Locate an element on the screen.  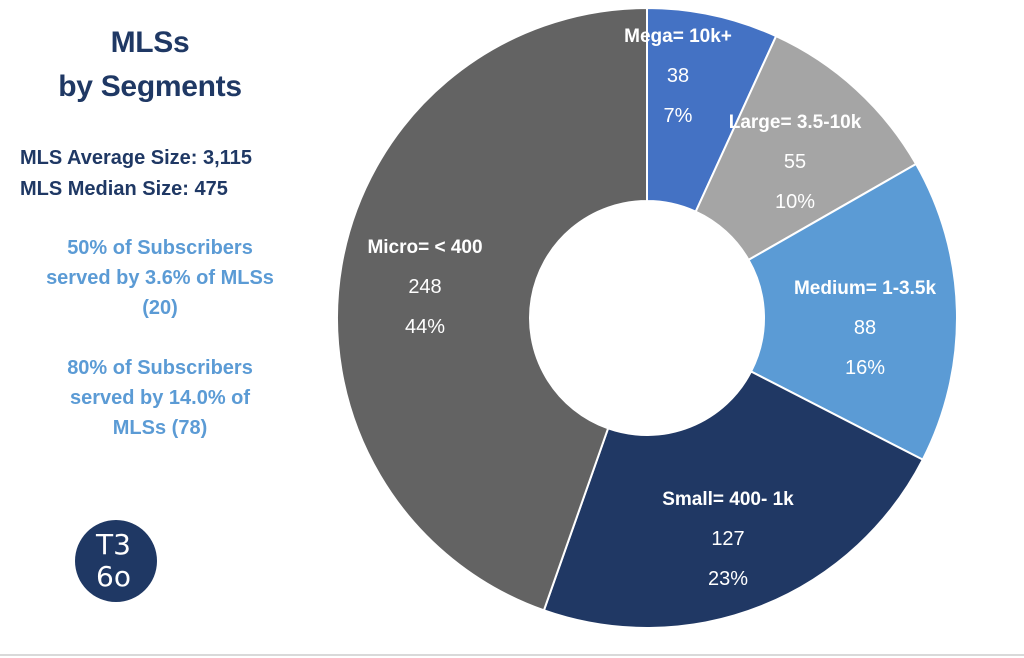
slice-value: 88 is located at coordinates (865, 328).